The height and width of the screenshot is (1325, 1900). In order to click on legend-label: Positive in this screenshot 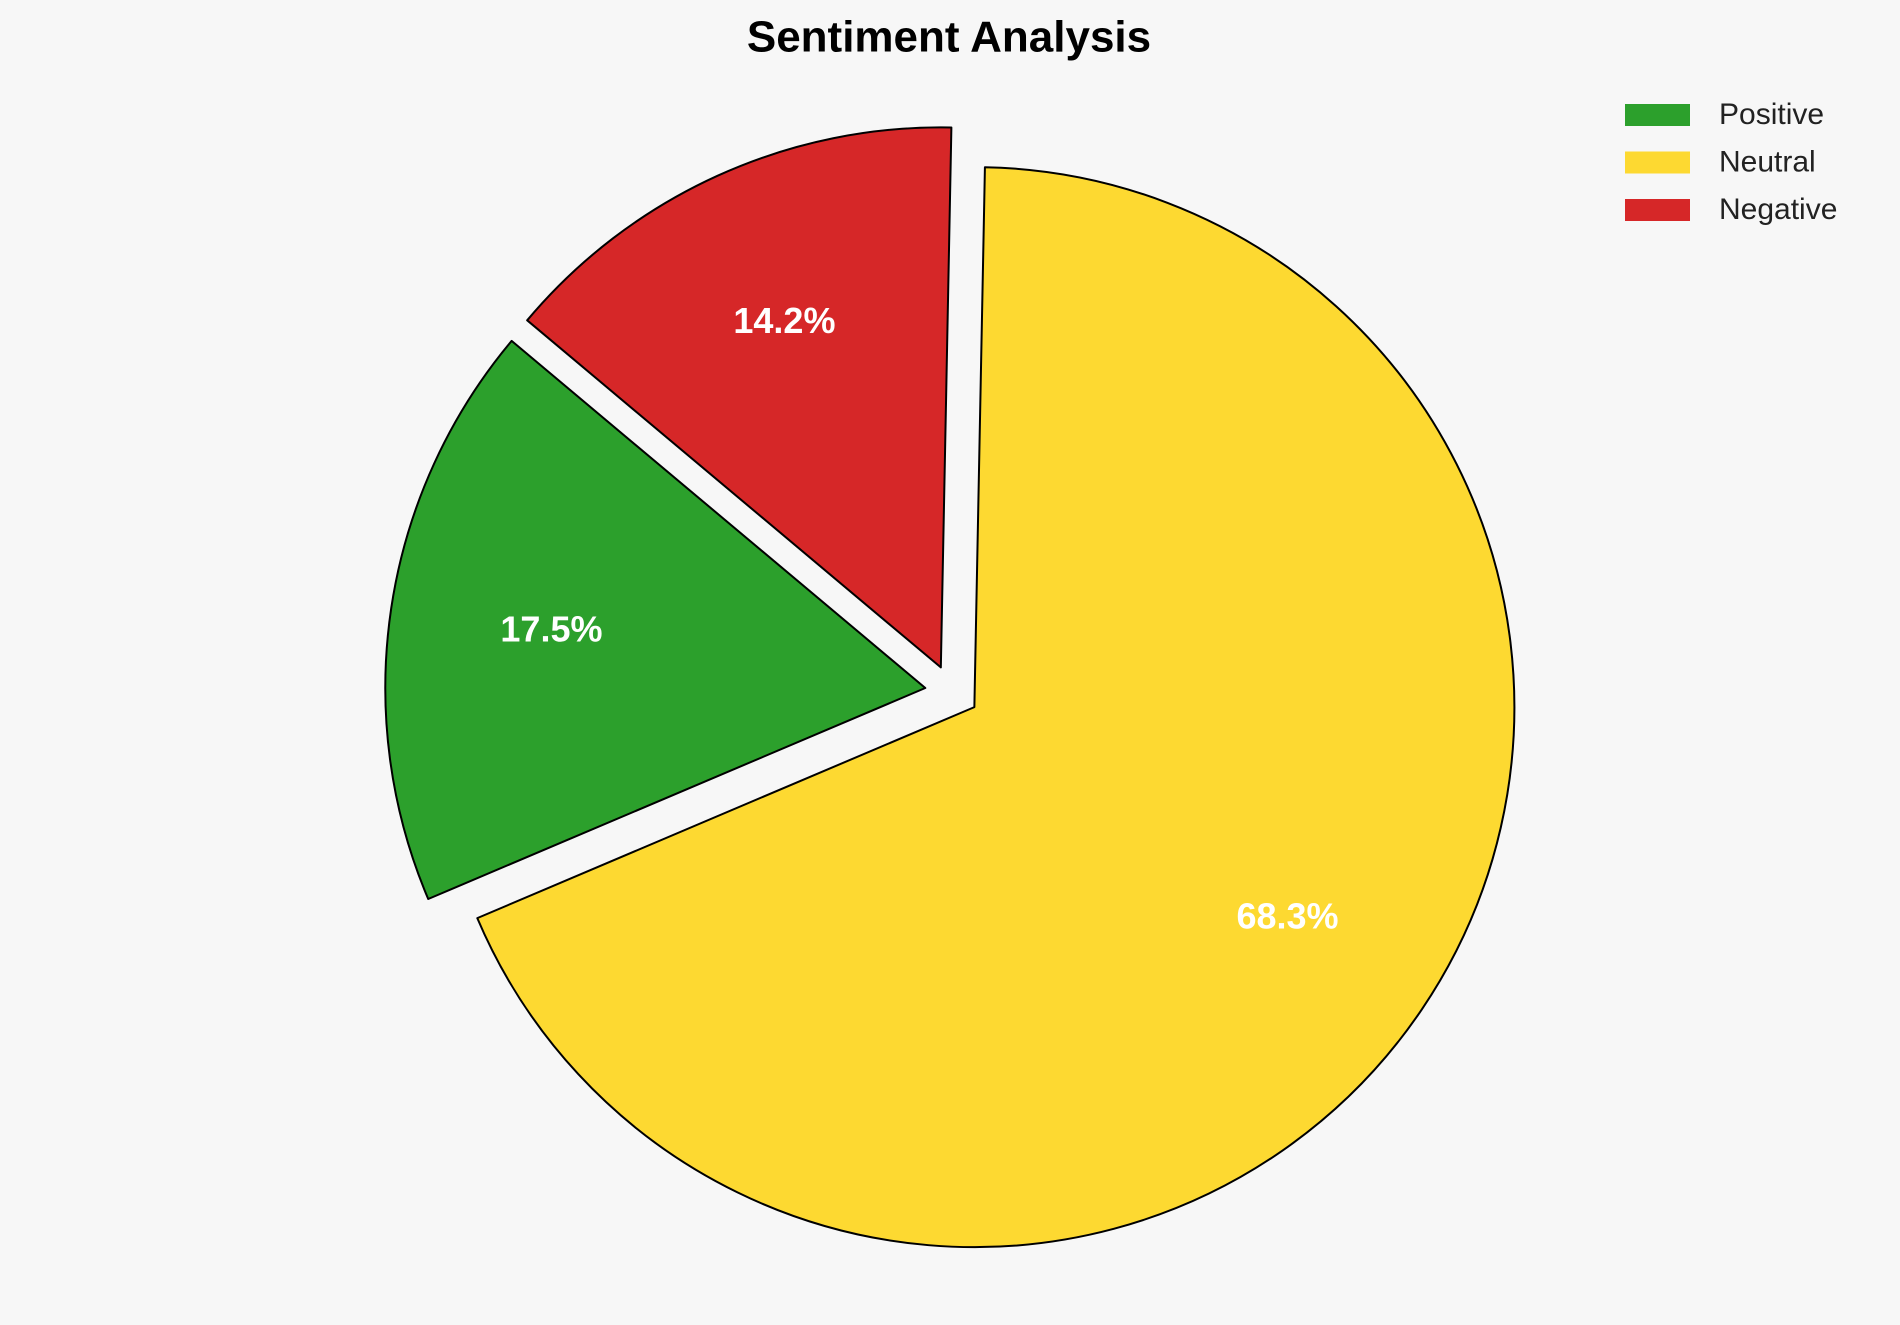, I will do `click(1771, 114)`.